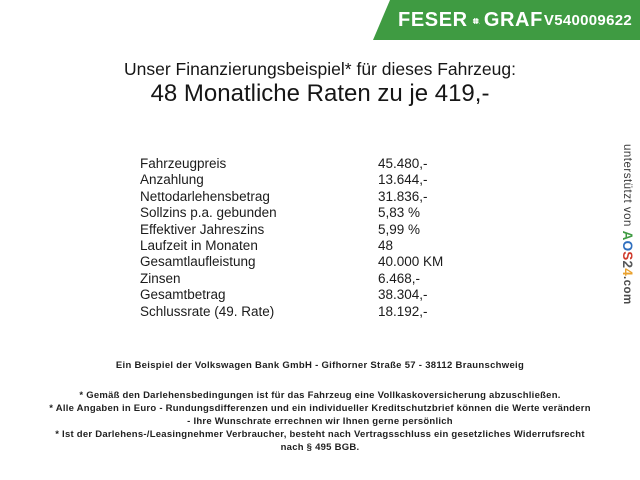 This screenshot has width=640, height=480. I want to click on finance-label: Gesamtbetrag, so click(183, 295).